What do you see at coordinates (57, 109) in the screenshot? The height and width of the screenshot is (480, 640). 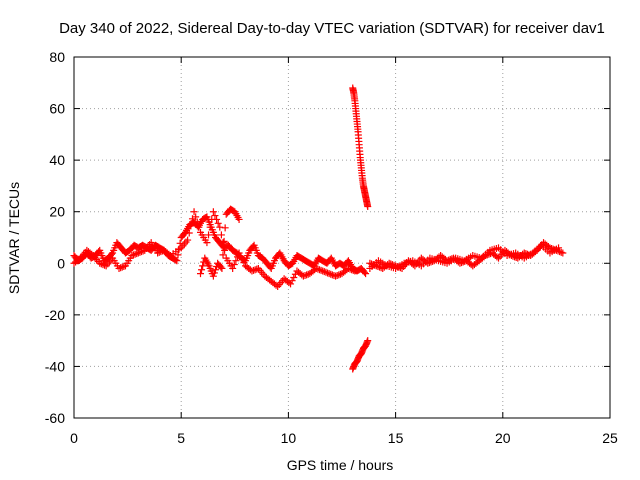 I see `y-tick-label: 60` at bounding box center [57, 109].